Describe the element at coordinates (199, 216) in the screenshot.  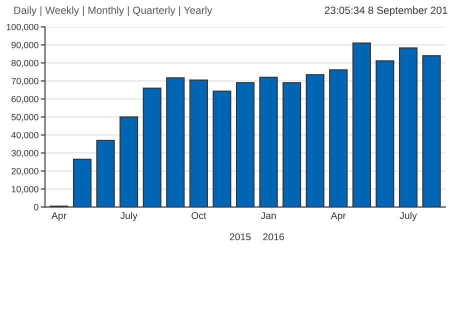
I see `x-tick-label: Oct` at that location.